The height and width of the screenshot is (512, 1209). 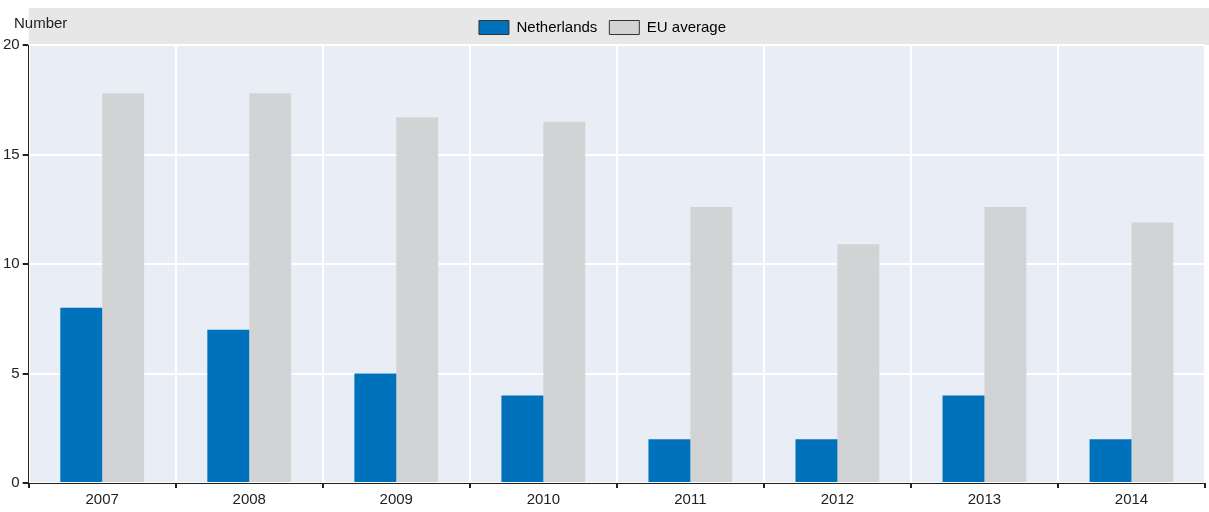 I want to click on y-axis-title: Number, so click(x=41, y=22).